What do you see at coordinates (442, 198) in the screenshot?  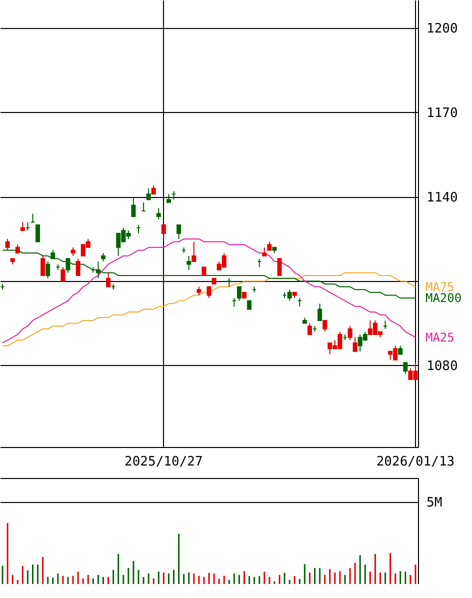 I see `y-tick-label: 1140` at bounding box center [442, 198].